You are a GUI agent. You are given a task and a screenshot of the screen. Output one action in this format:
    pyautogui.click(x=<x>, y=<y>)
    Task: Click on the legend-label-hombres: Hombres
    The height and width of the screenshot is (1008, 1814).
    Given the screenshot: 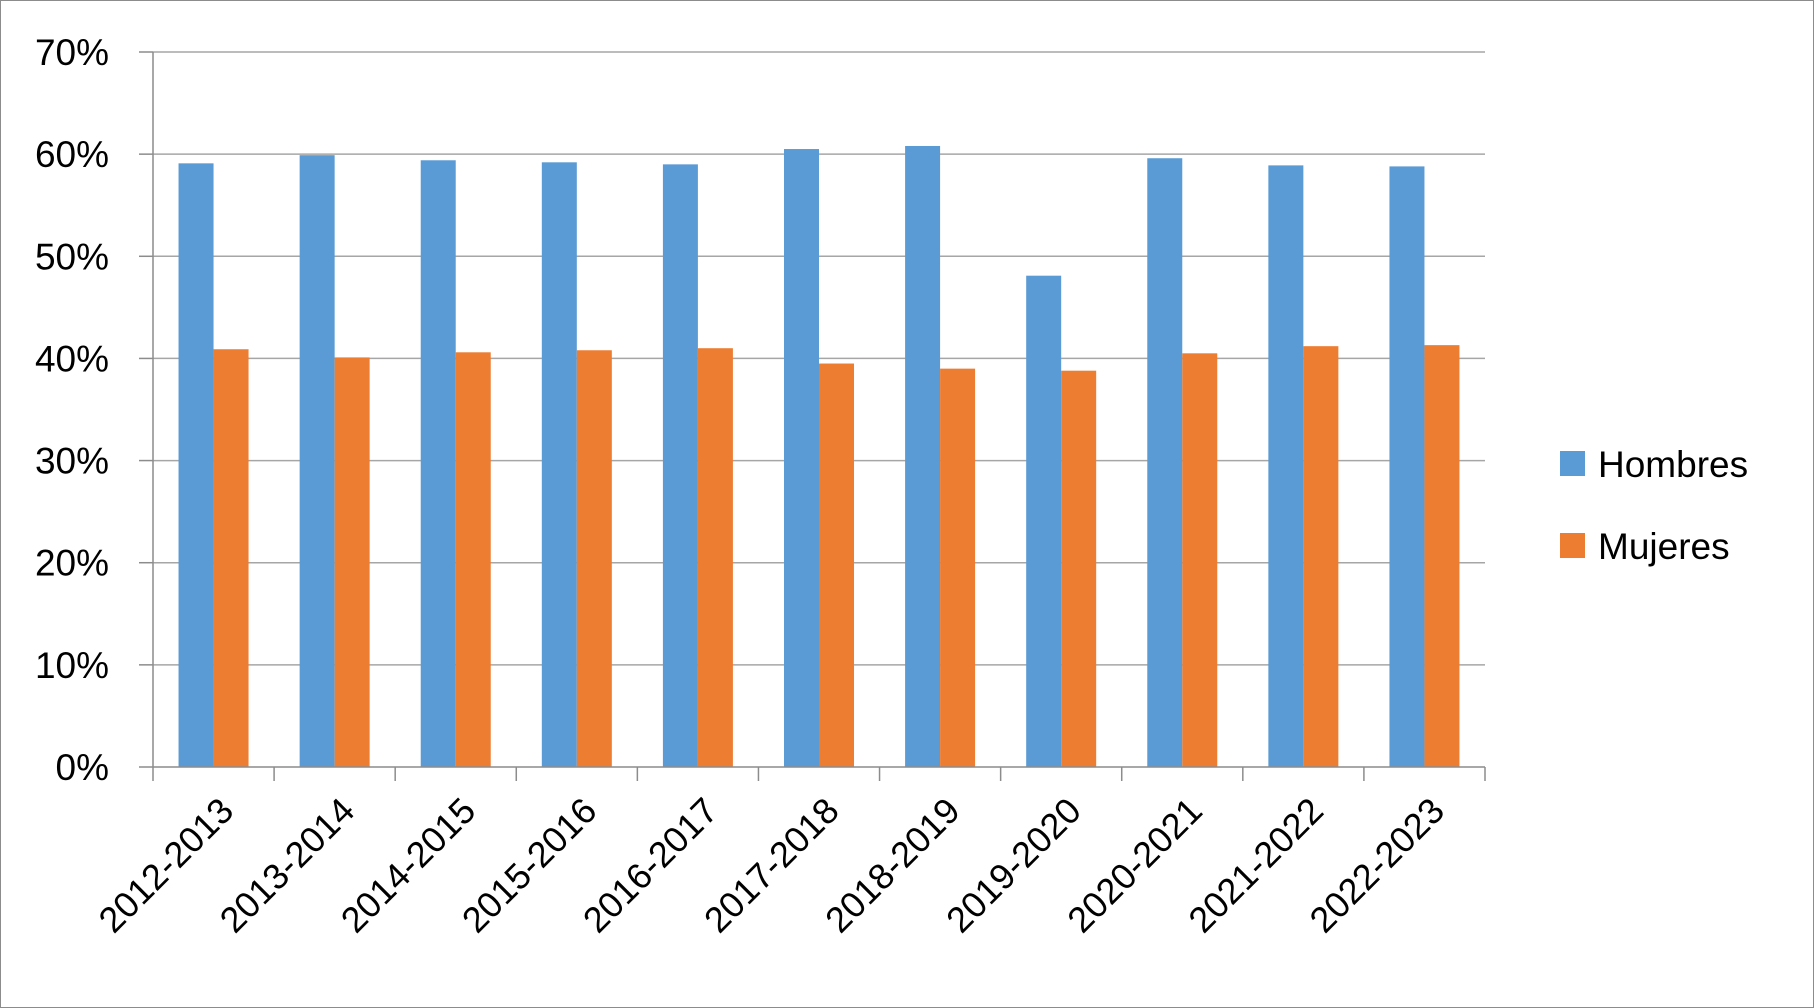 What is the action you would take?
    pyautogui.click(x=1673, y=464)
    